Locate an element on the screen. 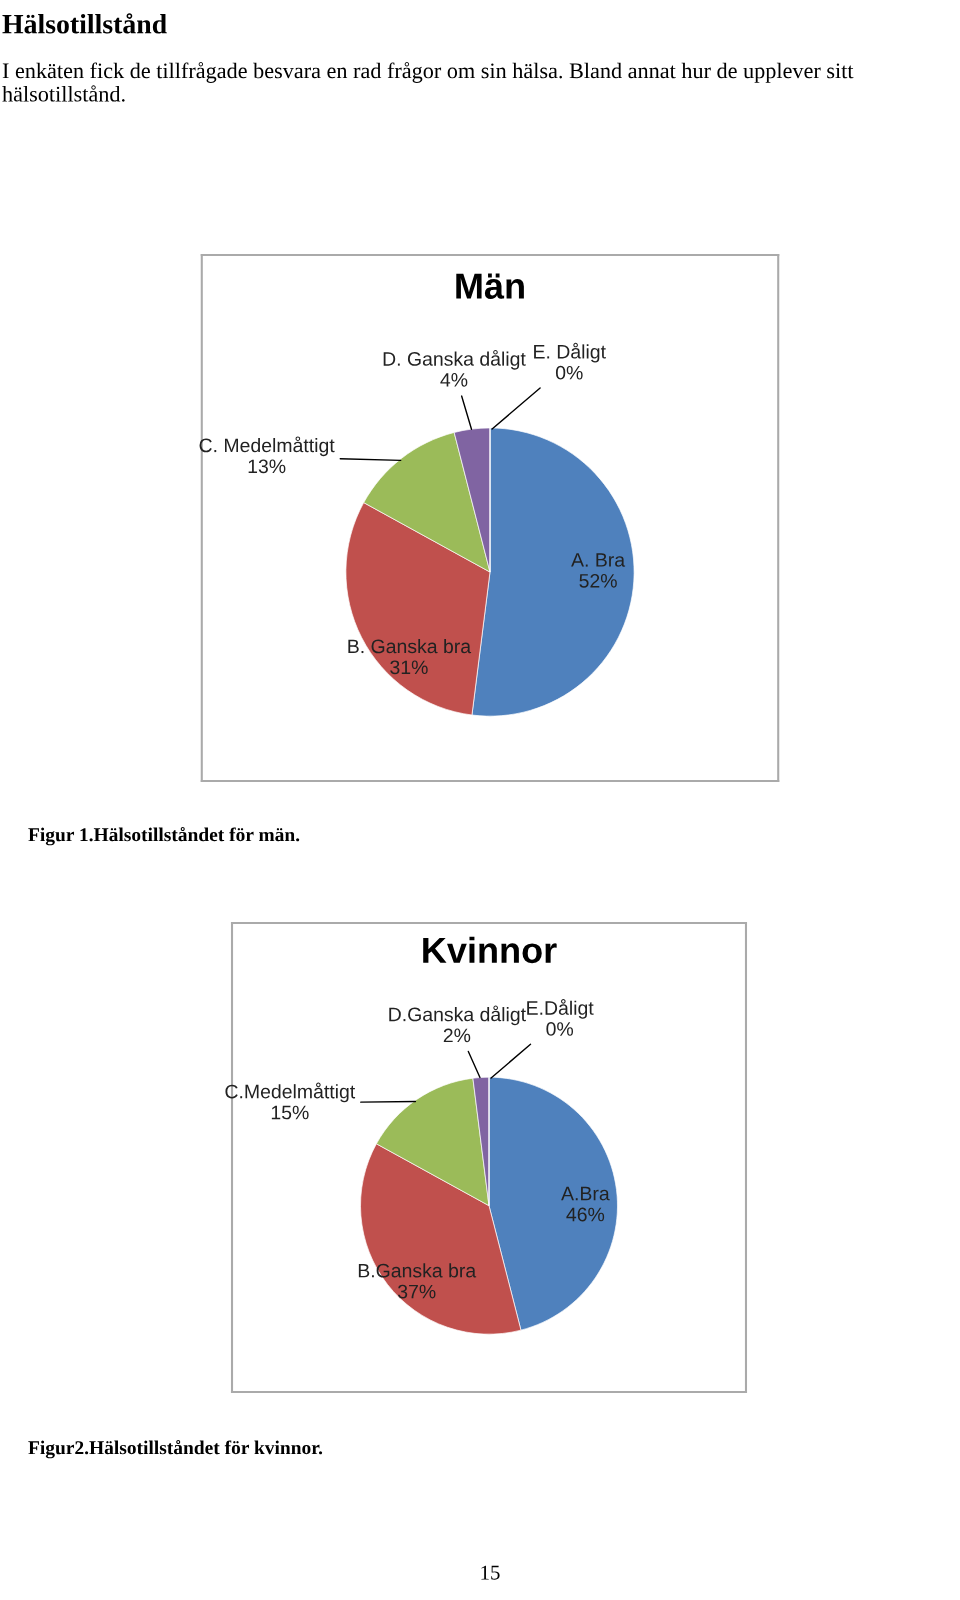 The height and width of the screenshot is (1600, 960). slice-label: C. Medelmåttigt is located at coordinates (267, 446).